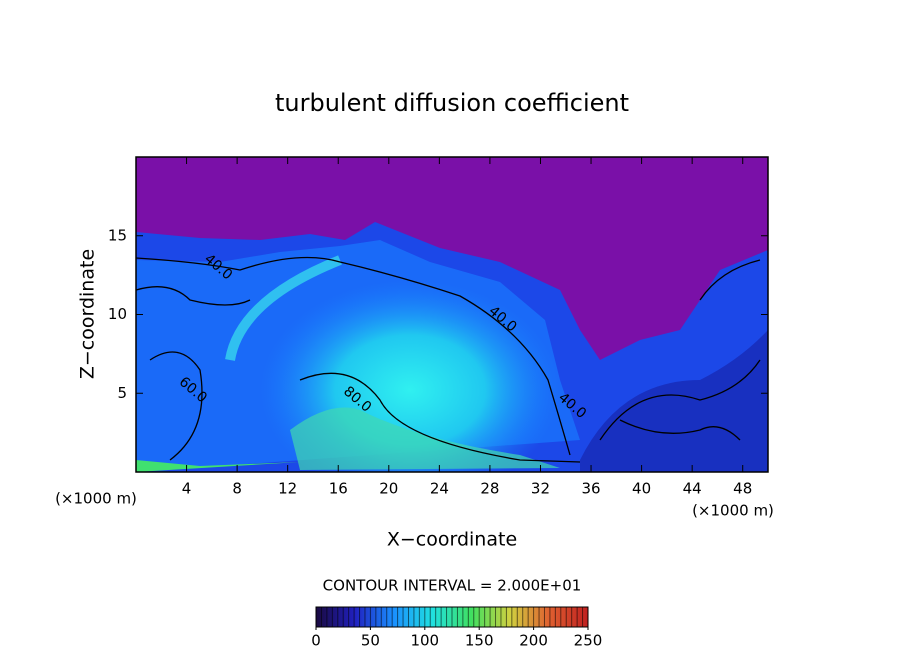 Image resolution: width=904 pixels, height=654 pixels. What do you see at coordinates (287, 489) in the screenshot?
I see `x-tick-label: 12` at bounding box center [287, 489].